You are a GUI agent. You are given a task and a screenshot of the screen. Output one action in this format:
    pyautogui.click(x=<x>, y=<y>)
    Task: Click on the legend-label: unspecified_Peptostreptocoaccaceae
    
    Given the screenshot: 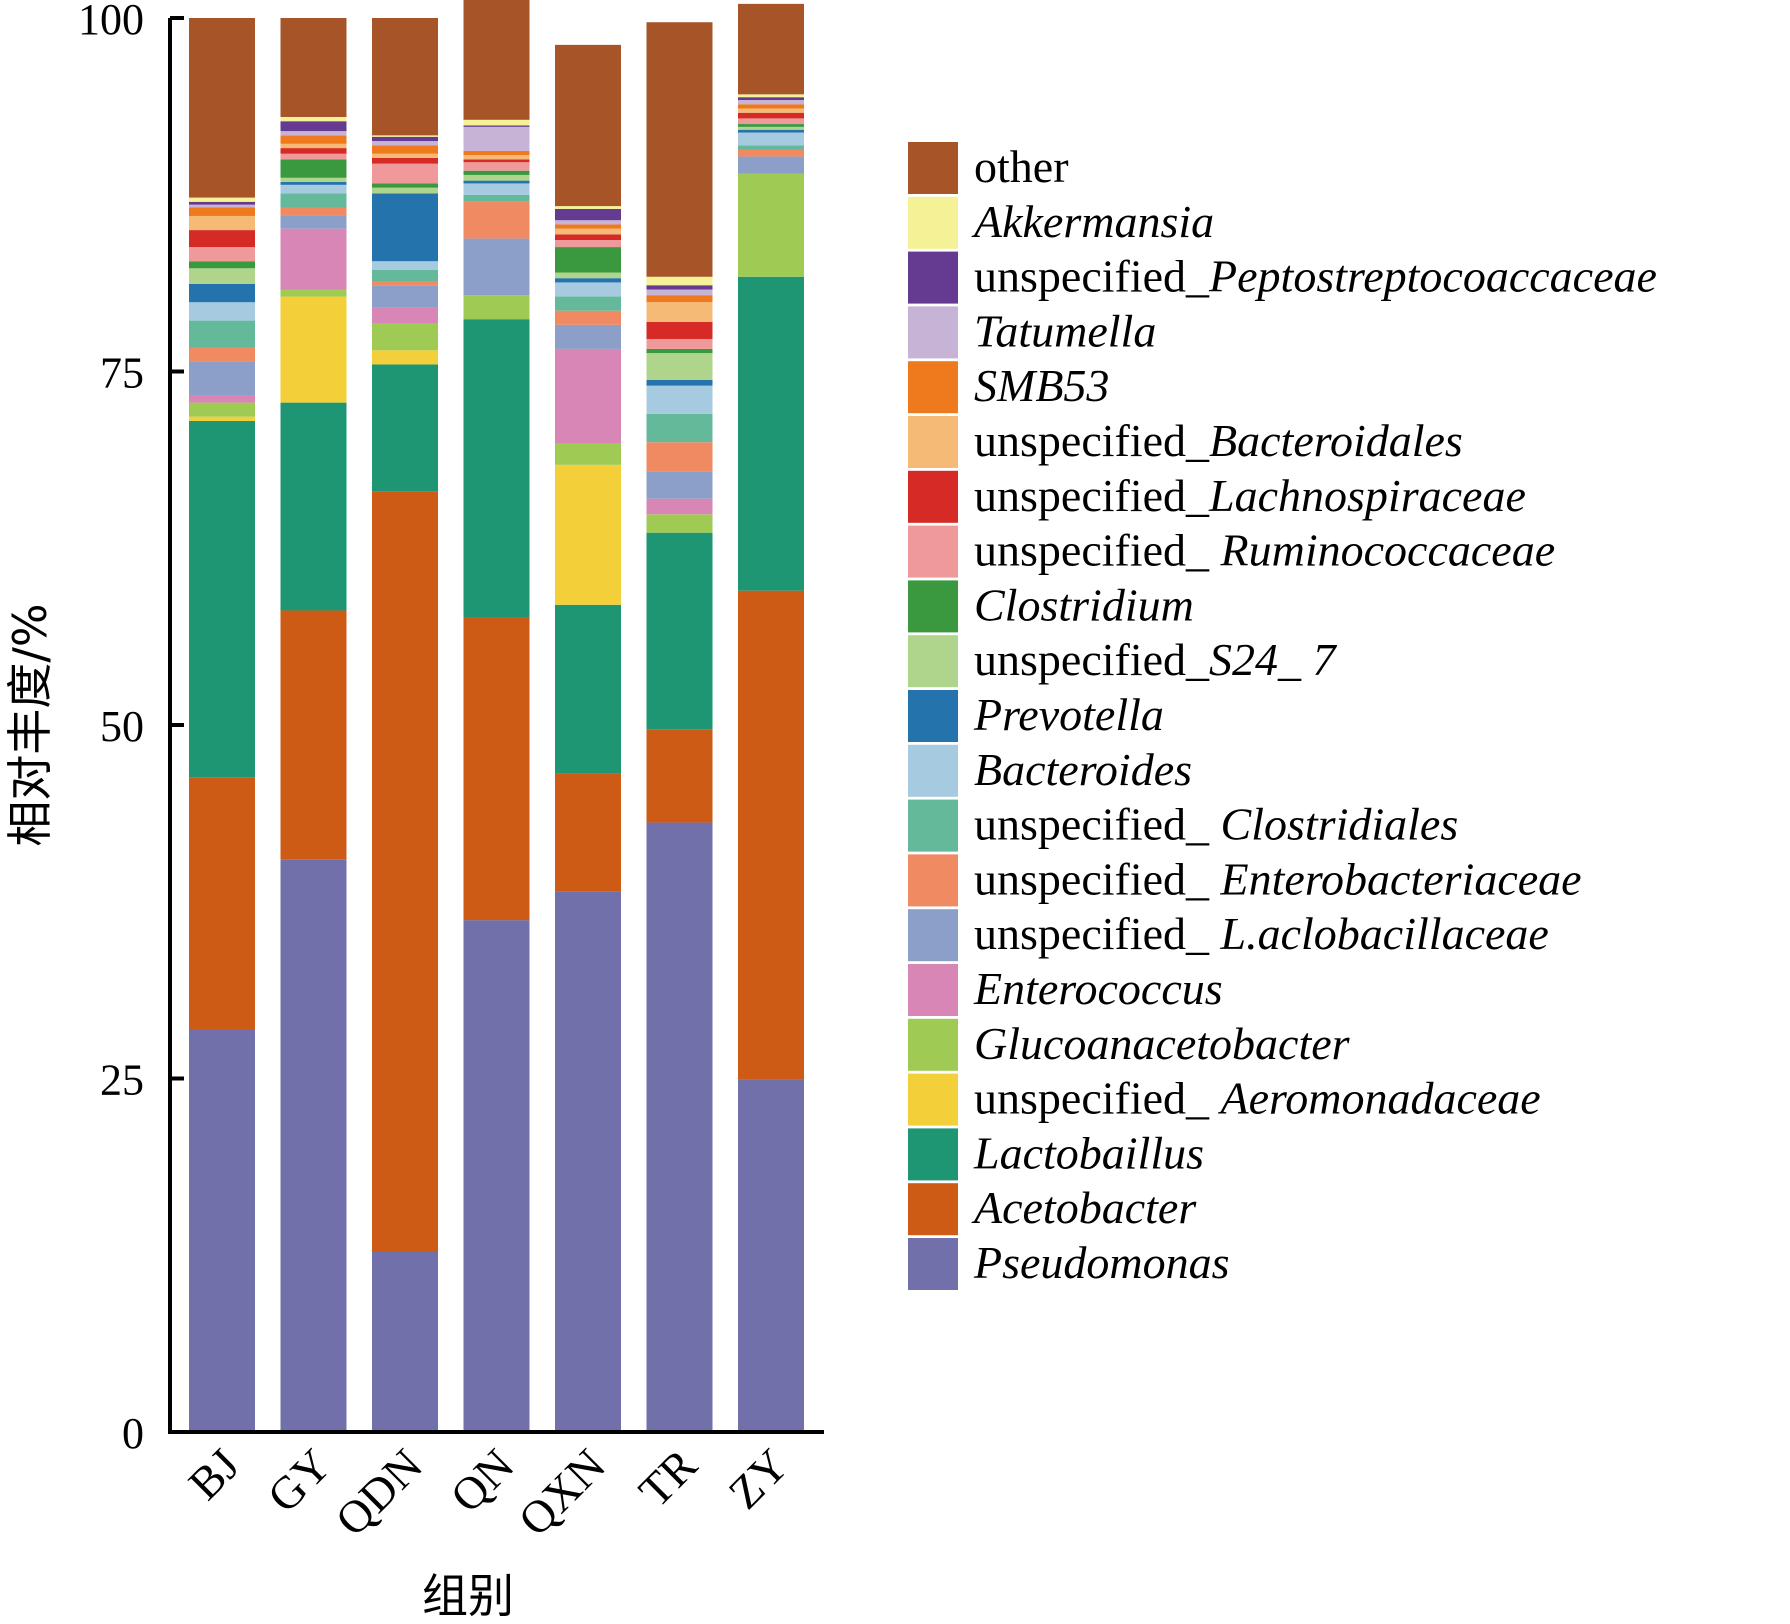 What is the action you would take?
    pyautogui.click(x=1315, y=276)
    